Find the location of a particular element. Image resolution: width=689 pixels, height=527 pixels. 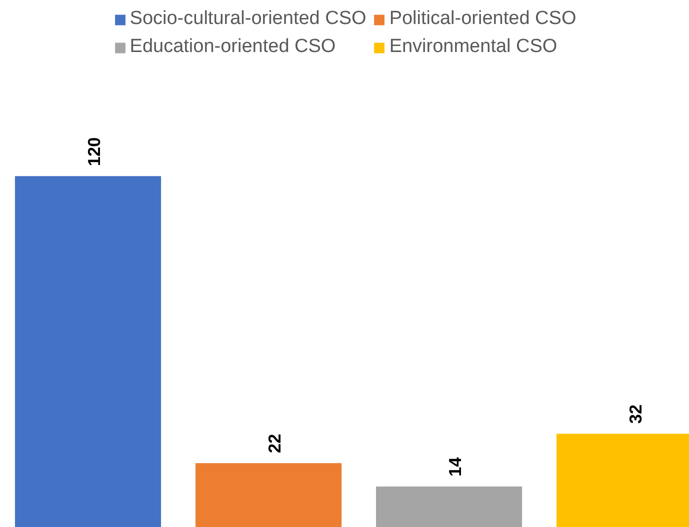

legend-label: Environmental CSO is located at coordinates (473, 47).